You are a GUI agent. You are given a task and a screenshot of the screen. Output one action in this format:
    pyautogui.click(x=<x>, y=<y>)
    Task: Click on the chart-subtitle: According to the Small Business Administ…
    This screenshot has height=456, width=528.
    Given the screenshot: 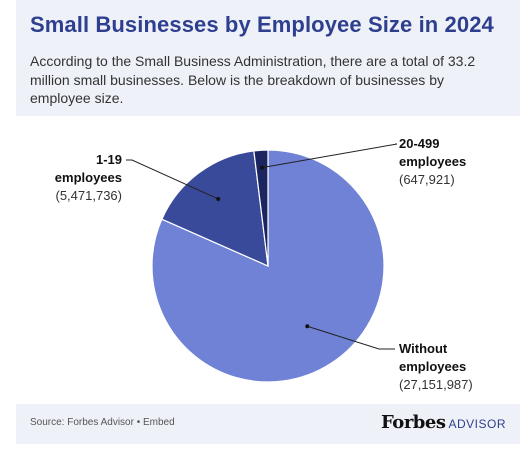 What is the action you would take?
    pyautogui.click(x=253, y=79)
    